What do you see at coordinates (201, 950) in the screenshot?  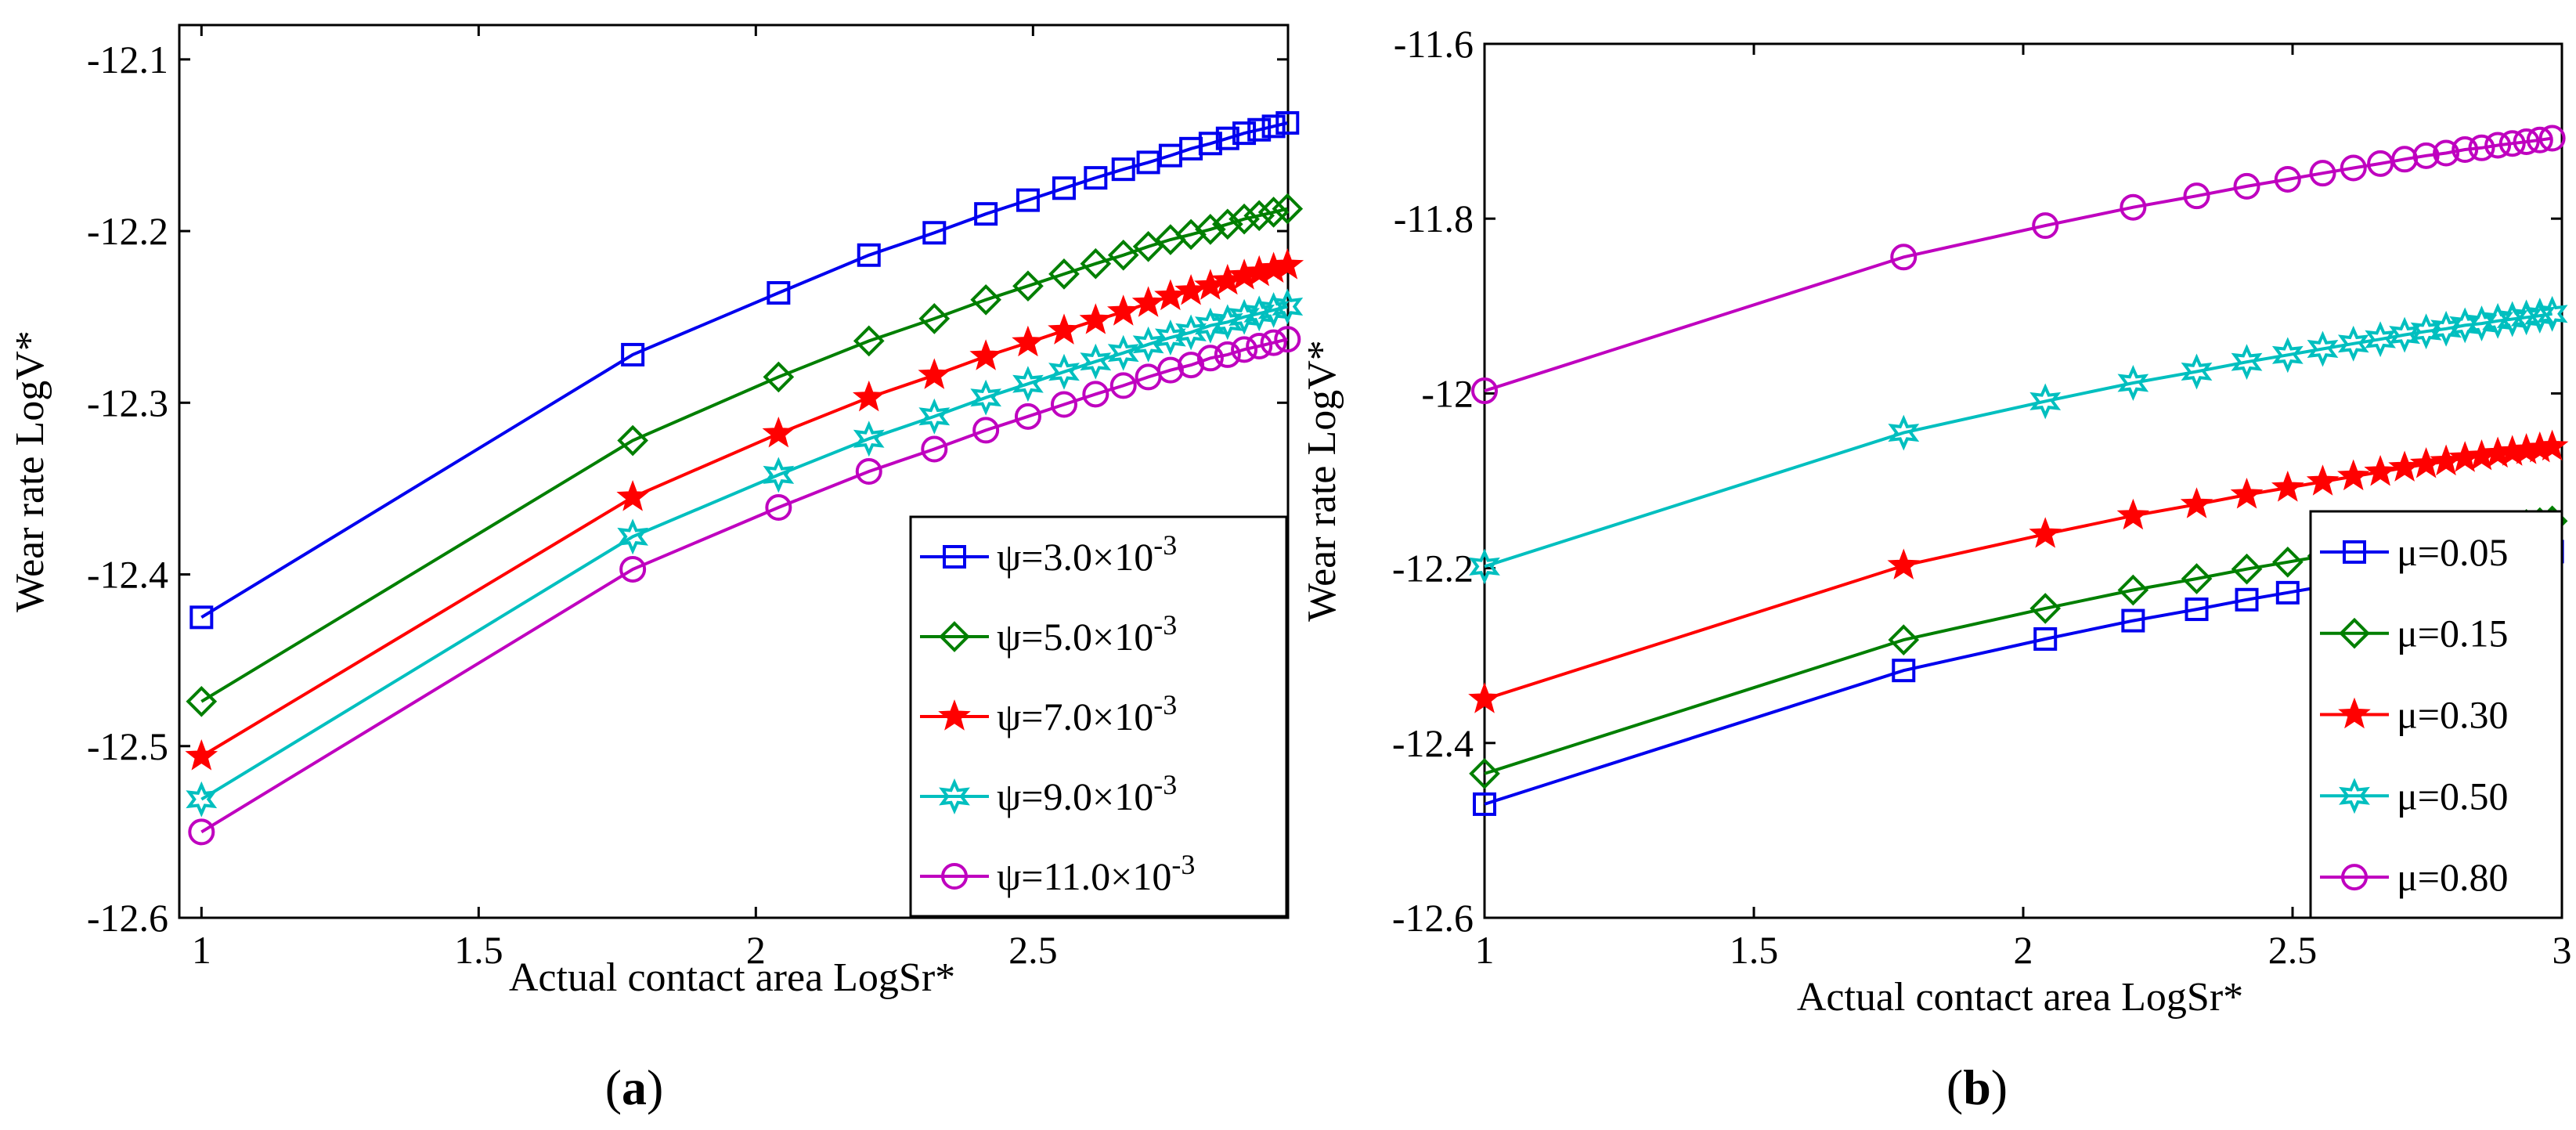 I see `x-tick-label: 1` at bounding box center [201, 950].